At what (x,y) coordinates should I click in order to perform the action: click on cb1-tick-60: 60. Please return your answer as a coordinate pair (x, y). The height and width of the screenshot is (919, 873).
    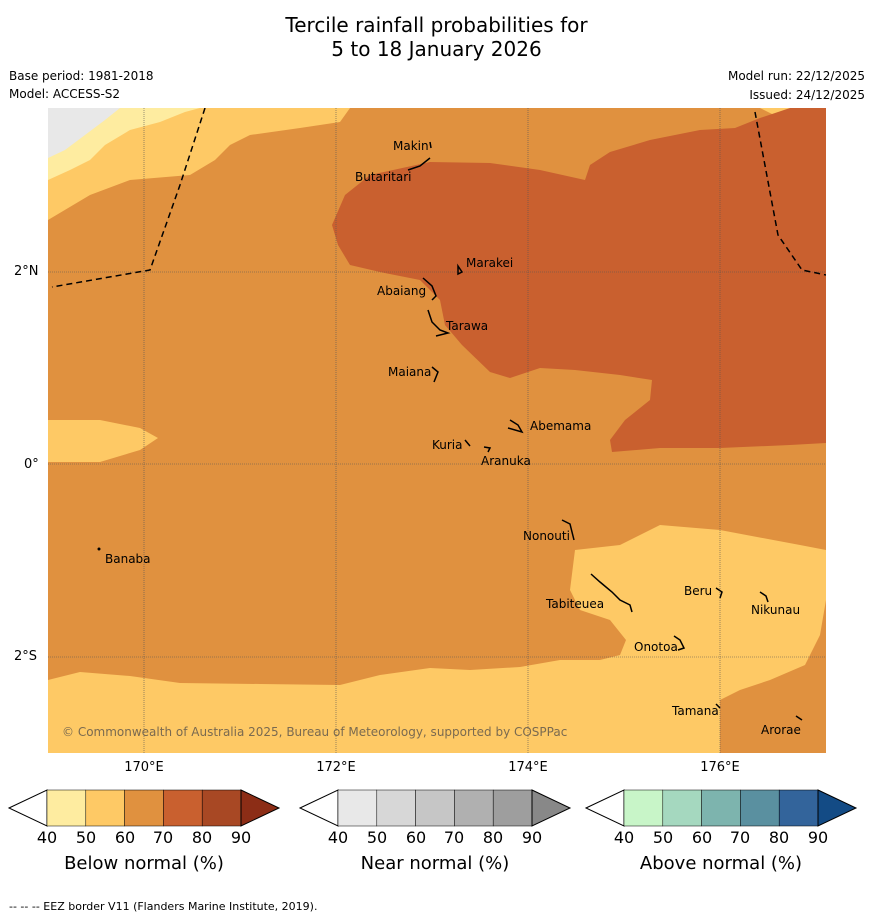
    Looking at the image, I should click on (125, 837).